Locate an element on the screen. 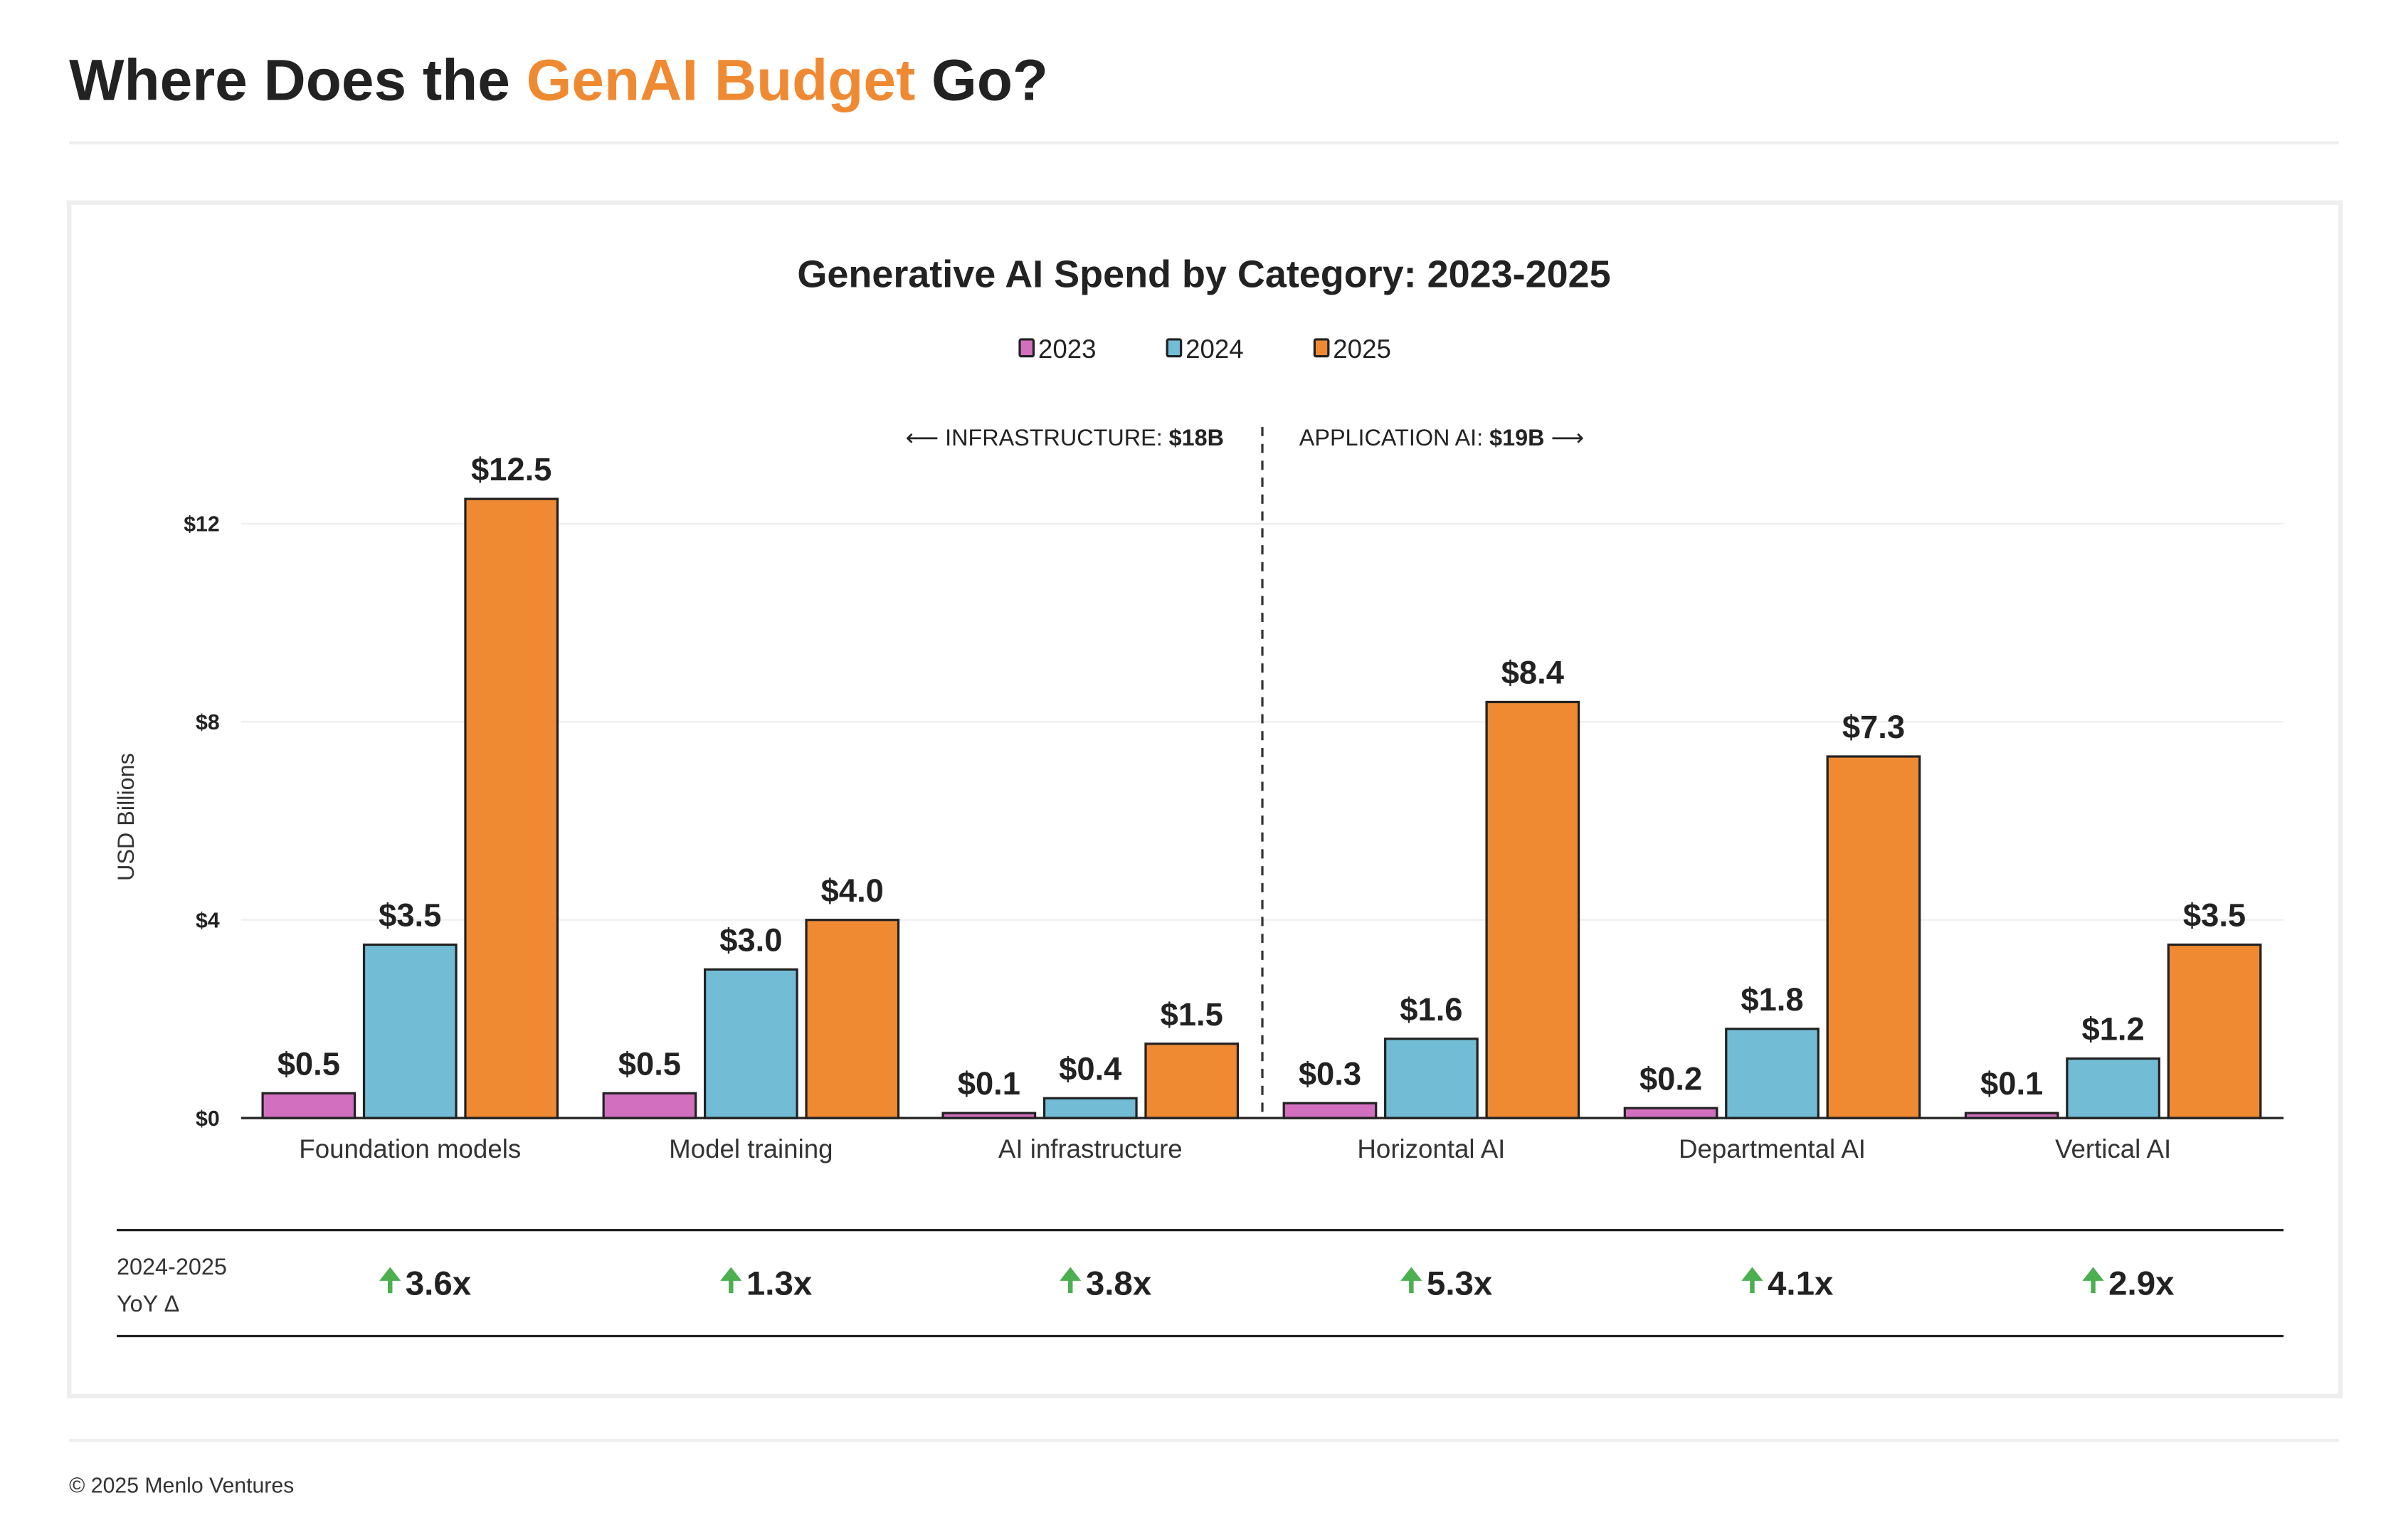 This screenshot has height=1525, width=2408. data-label: $1.8 is located at coordinates (1772, 999).